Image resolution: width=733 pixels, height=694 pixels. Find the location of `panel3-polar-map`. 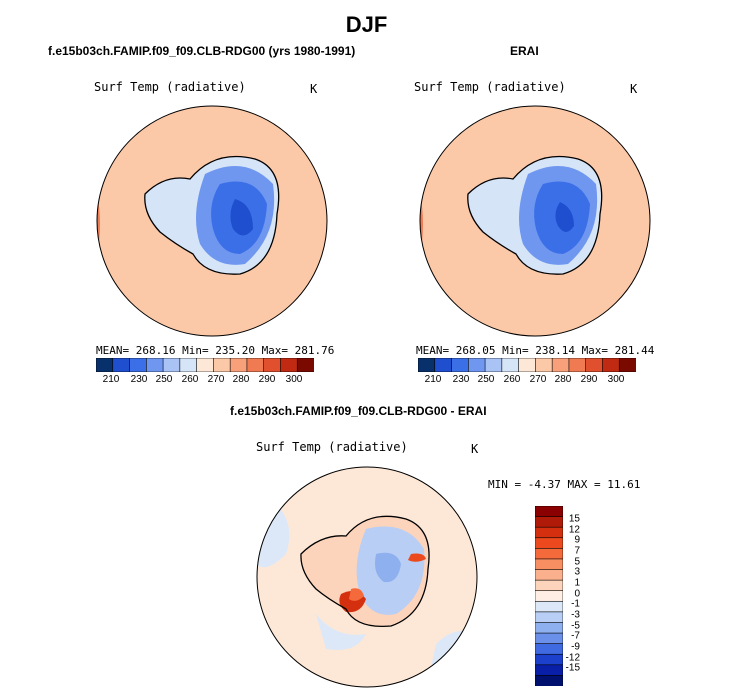

panel3-polar-map is located at coordinates (367, 577).